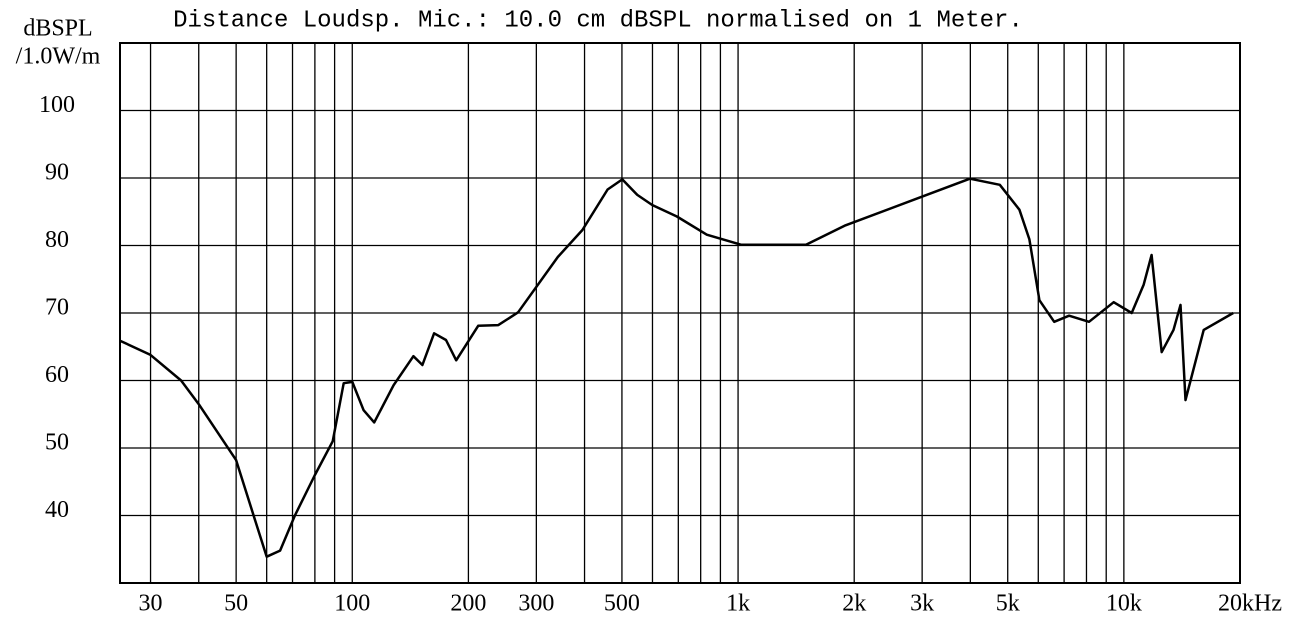  I want to click on x-tick-label: 20kHz, so click(1250, 604).